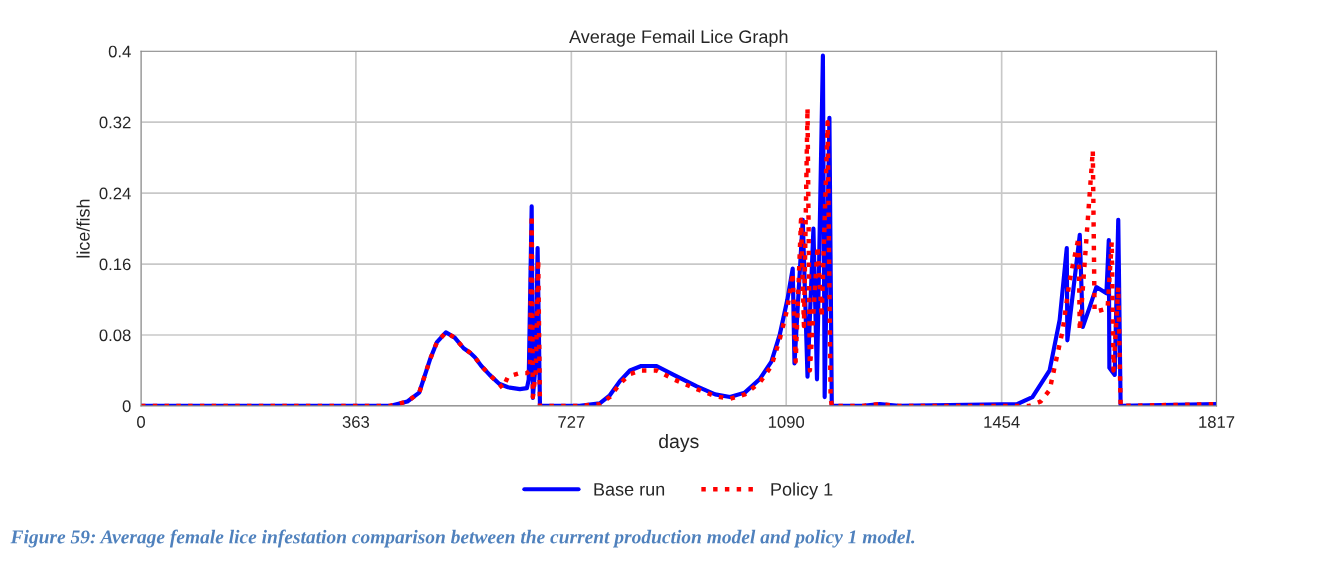 This screenshot has height=563, width=1318. I want to click on y-tick-label: 0.32, so click(115, 122).